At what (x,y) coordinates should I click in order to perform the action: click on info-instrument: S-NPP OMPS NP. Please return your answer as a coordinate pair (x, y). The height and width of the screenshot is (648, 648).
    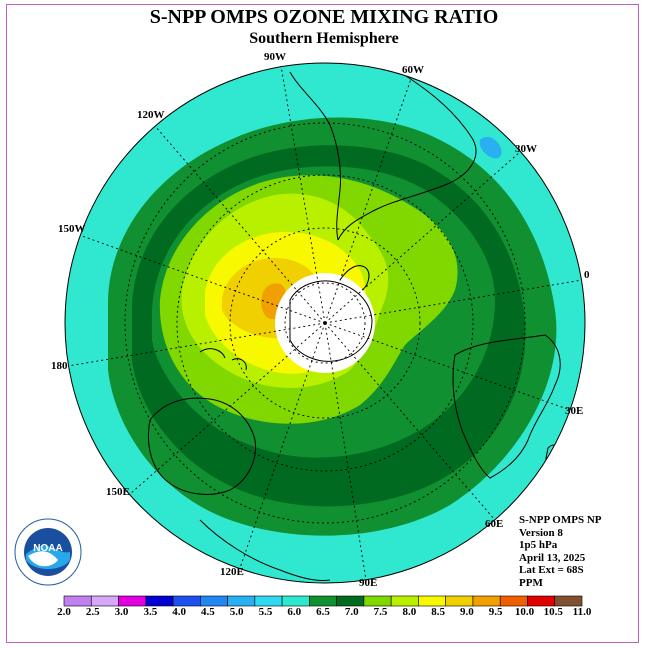
    Looking at the image, I should click on (560, 520).